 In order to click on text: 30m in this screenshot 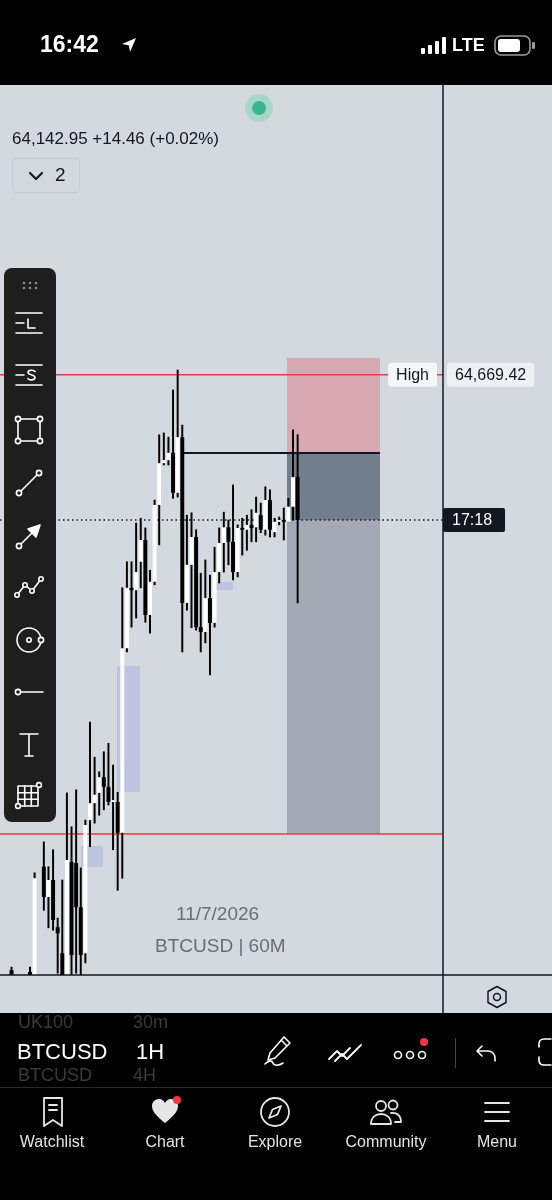, I will do `click(151, 1022)`.